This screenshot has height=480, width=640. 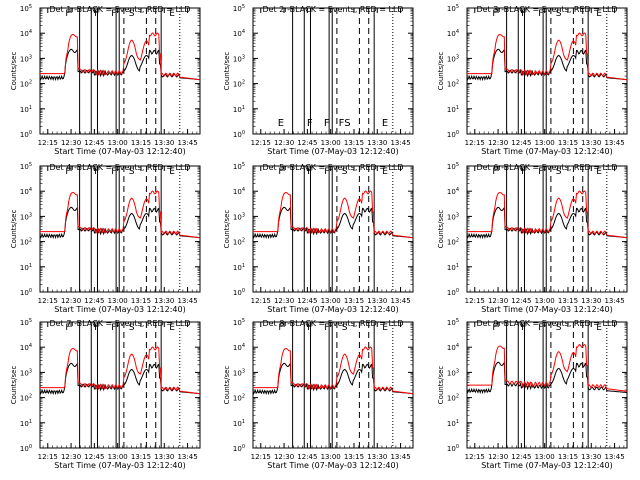 I want to click on panel-title: Det 9r-BLACK = Events, RED = LLD, so click(x=546, y=323).